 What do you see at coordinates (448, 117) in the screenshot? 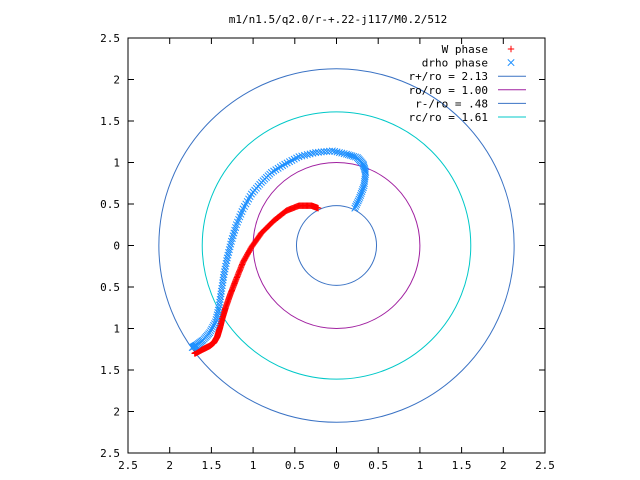
I see `legend-label: rc/ro = 1.61` at bounding box center [448, 117].